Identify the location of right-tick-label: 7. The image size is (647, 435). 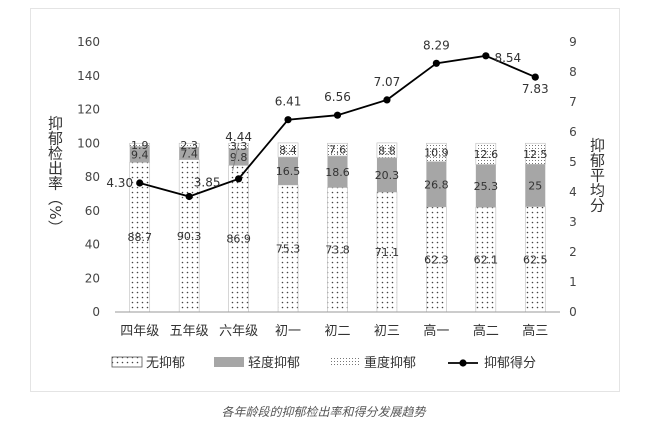
(573, 102).